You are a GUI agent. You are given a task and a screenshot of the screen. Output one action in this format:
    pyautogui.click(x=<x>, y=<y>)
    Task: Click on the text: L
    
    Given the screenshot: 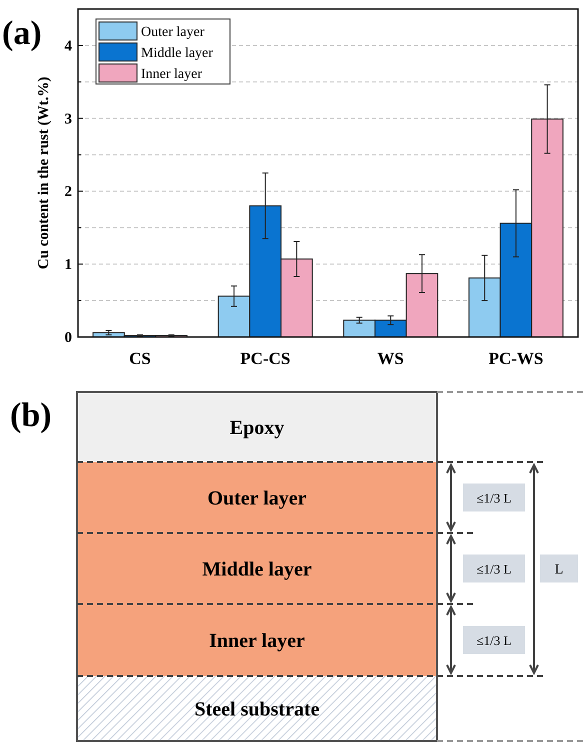 What is the action you would take?
    pyautogui.click(x=559, y=570)
    